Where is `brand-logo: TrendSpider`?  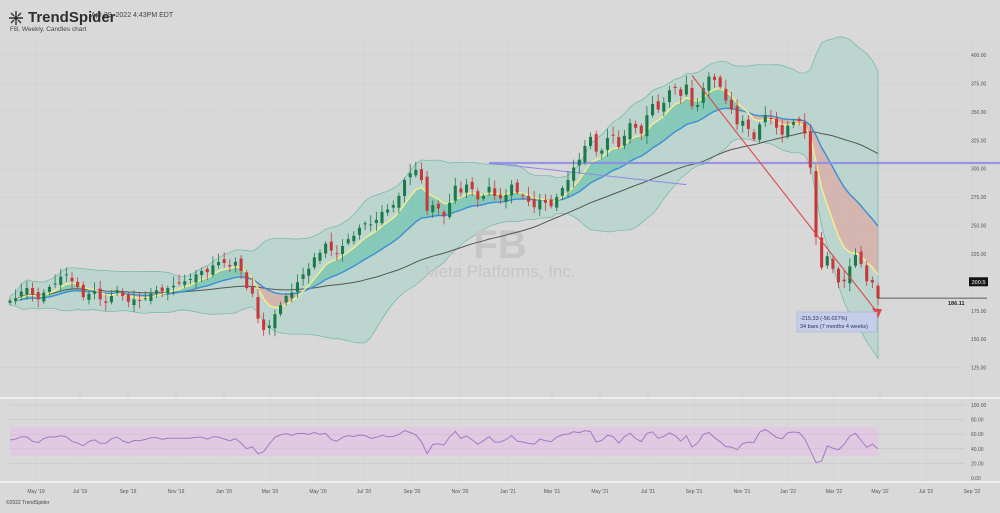 brand-logo: TrendSpider is located at coordinates (62, 17).